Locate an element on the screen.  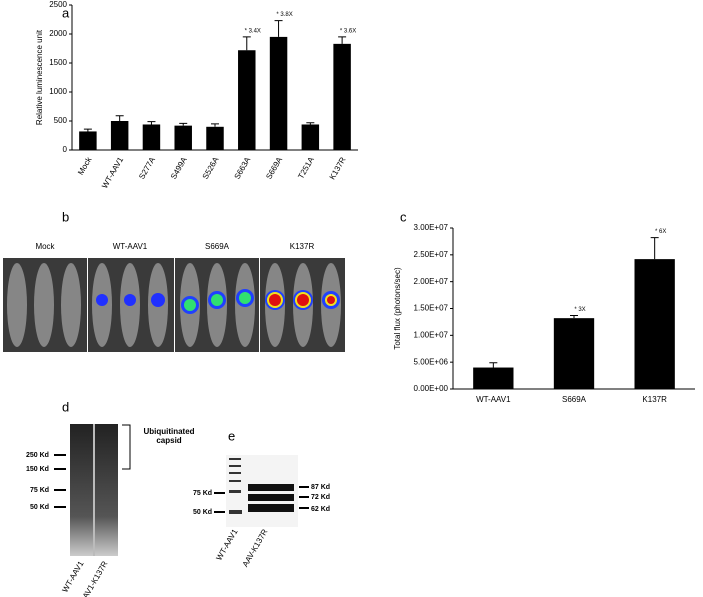
panel-label: b is located at coordinates (65, 216).